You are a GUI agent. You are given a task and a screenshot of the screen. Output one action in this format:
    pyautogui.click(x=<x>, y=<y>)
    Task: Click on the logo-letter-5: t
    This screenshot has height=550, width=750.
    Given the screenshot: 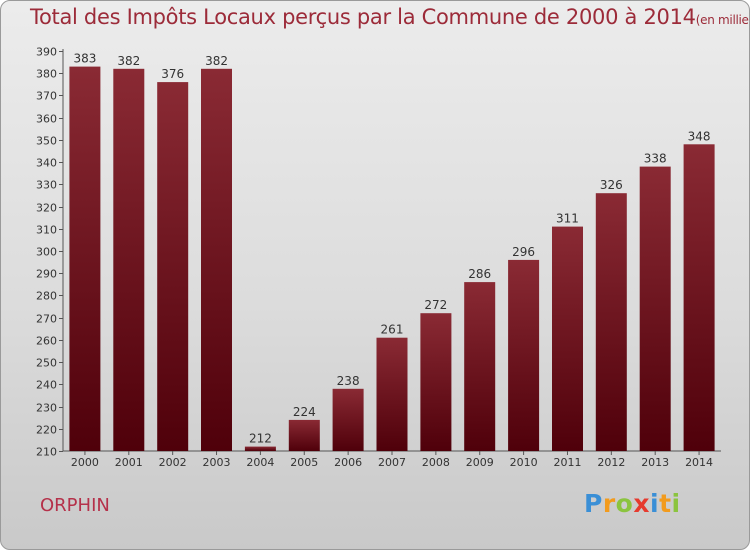 What is the action you would take?
    pyautogui.click(x=665, y=503)
    